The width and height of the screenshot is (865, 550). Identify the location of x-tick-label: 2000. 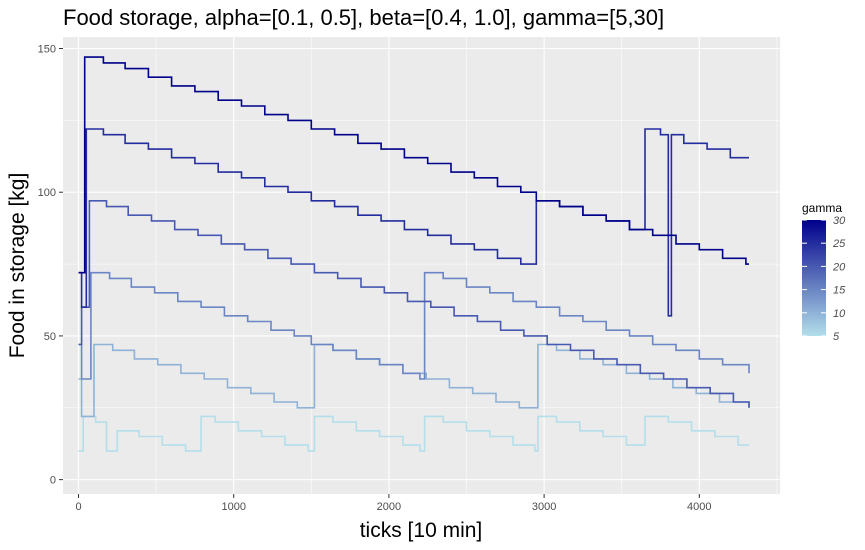
(389, 507).